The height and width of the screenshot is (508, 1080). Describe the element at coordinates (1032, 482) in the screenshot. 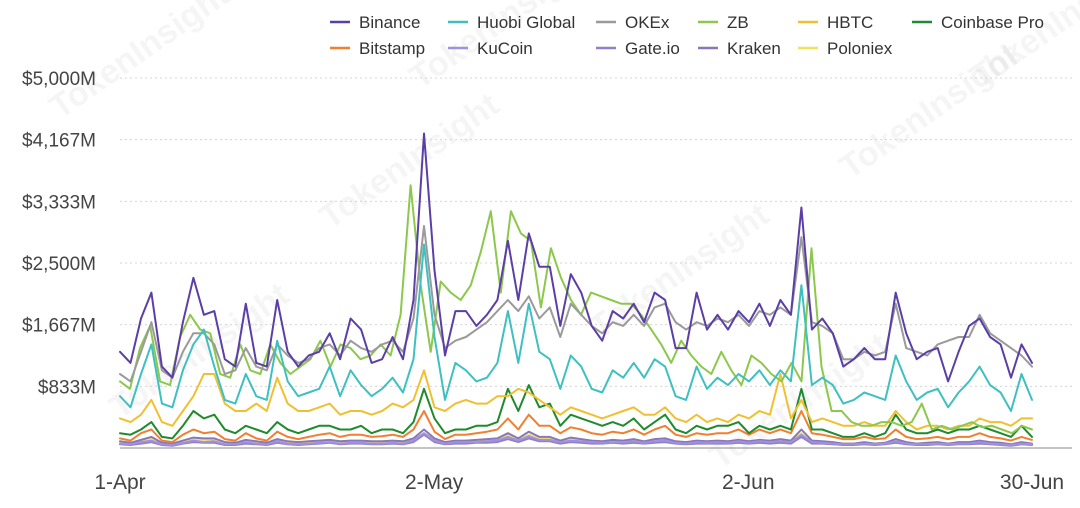

I see `x-tick-label: 30-Jun` at that location.